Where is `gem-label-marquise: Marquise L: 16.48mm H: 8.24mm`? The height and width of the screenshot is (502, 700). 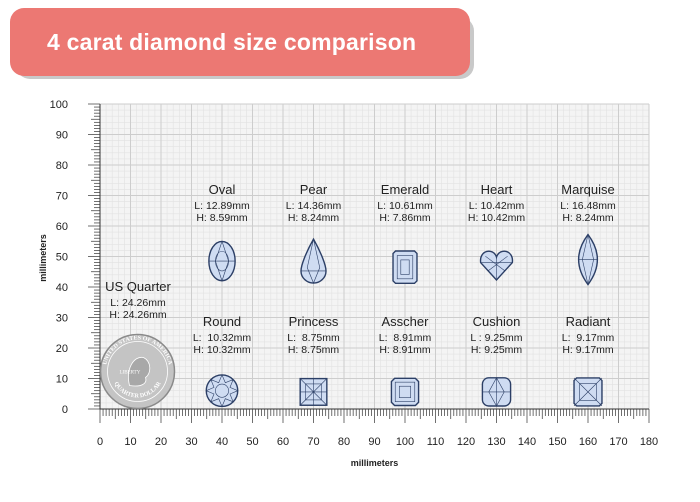
gem-label-marquise: Marquise L: 16.48mm H: 8.24mm is located at coordinates (588, 203).